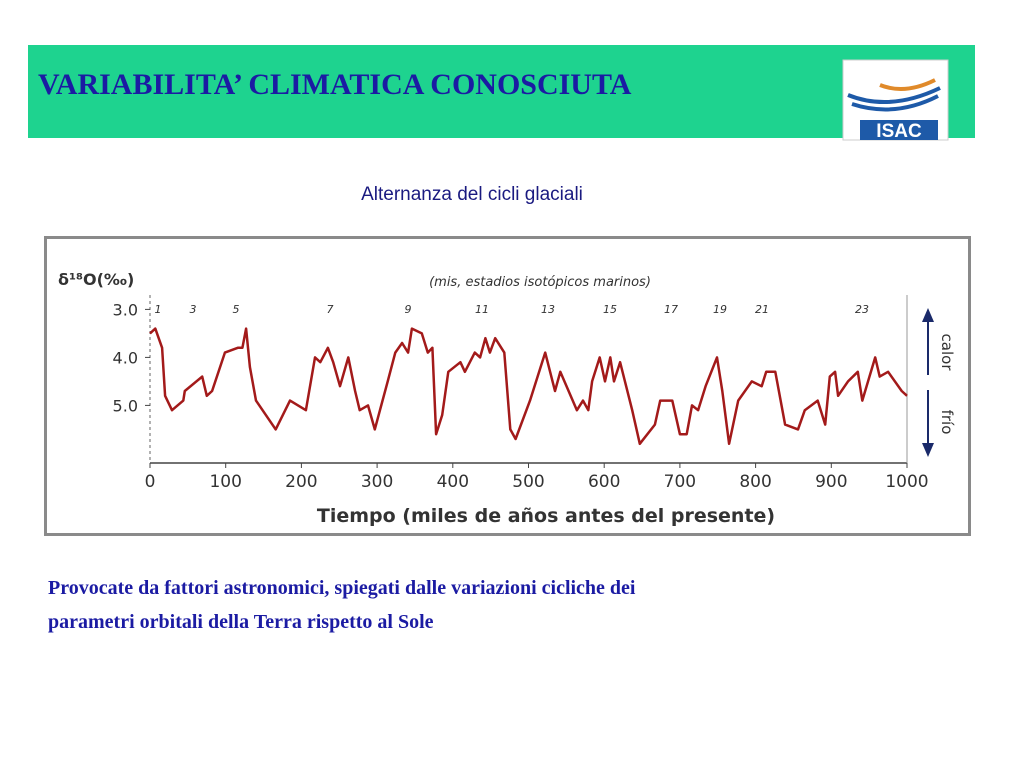 The width and height of the screenshot is (1024, 768). I want to click on x-tick-label: 900, so click(831, 482).